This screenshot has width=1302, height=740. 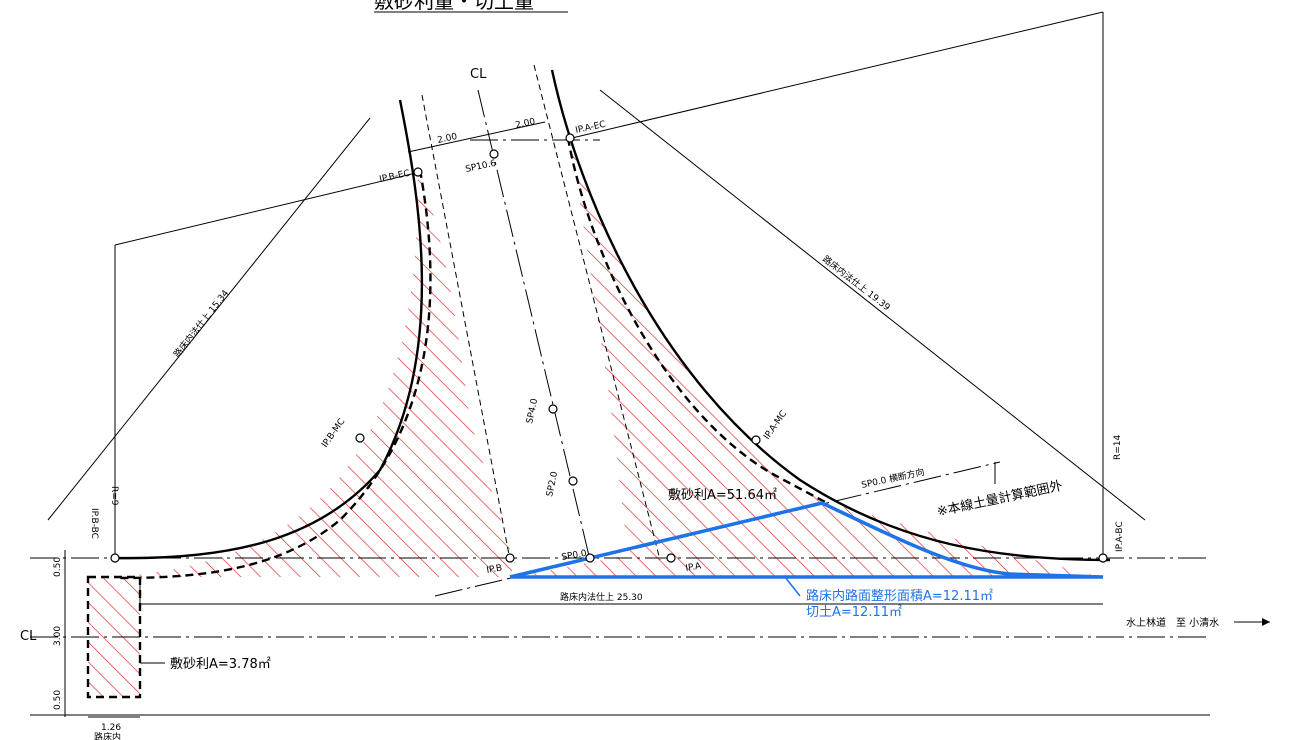 I want to click on width-right-label: 2.00, so click(x=526, y=124).